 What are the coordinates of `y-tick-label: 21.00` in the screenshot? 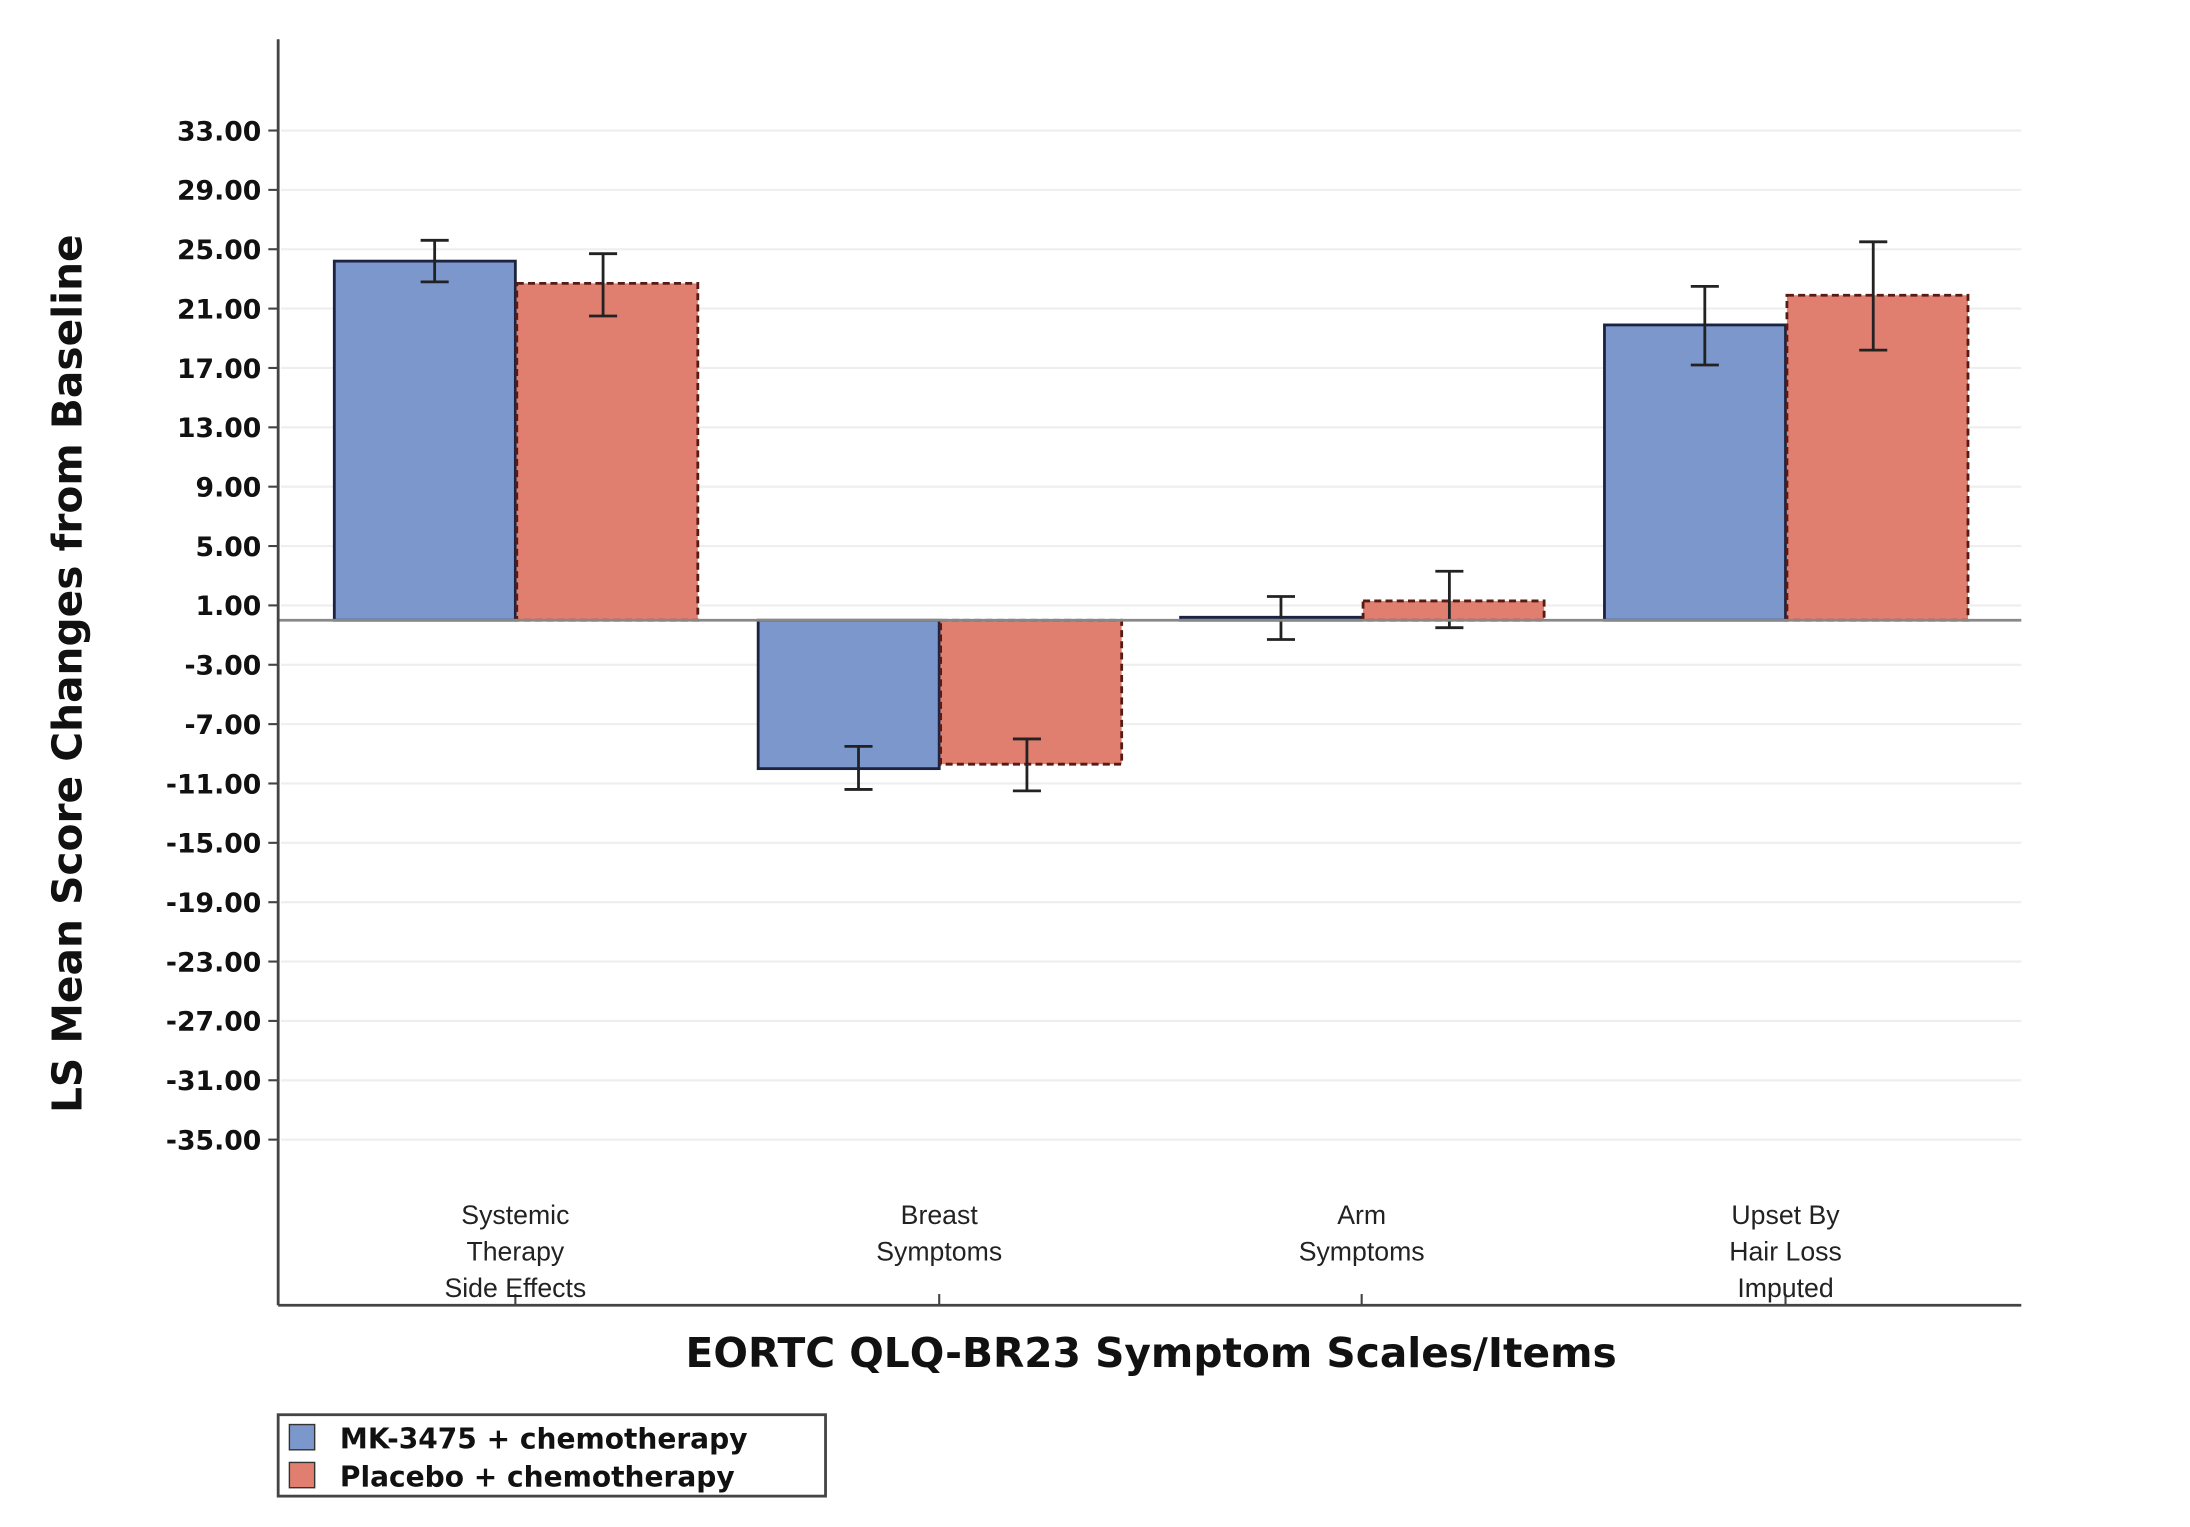 It's located at (219, 309).